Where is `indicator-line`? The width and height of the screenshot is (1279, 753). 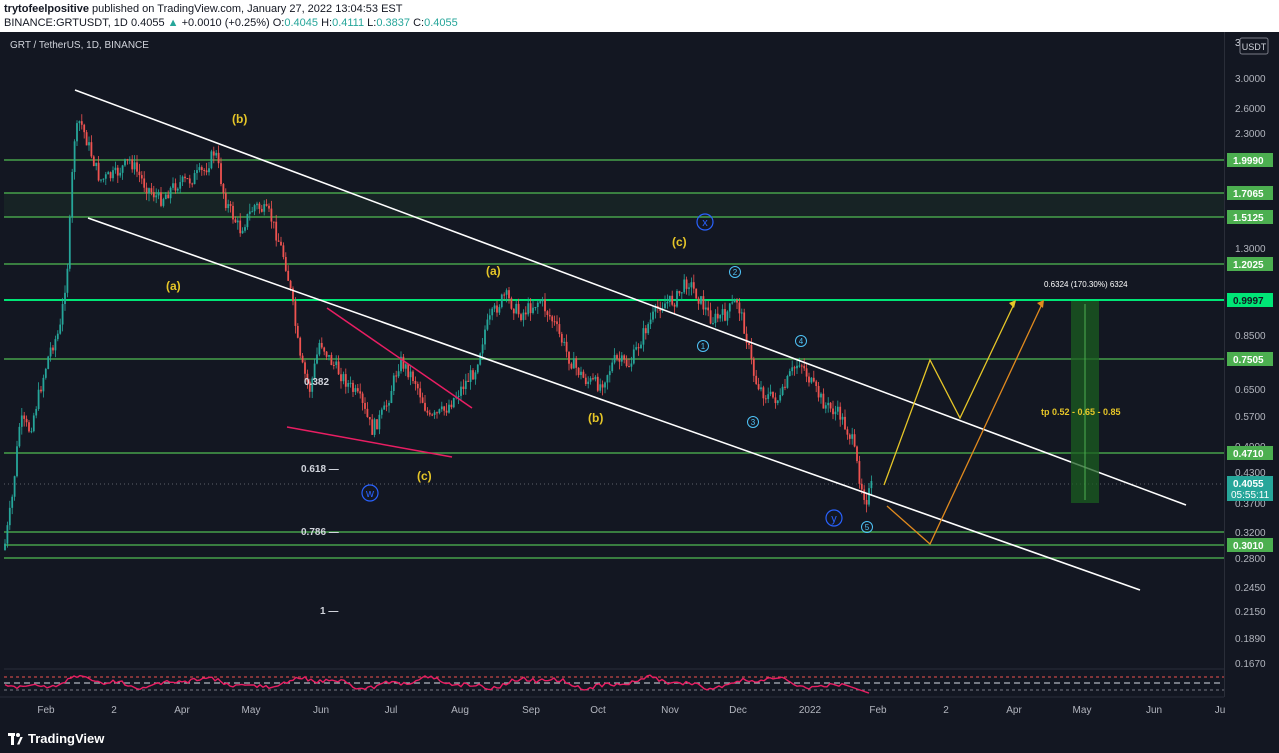 indicator-line is located at coordinates (437, 684).